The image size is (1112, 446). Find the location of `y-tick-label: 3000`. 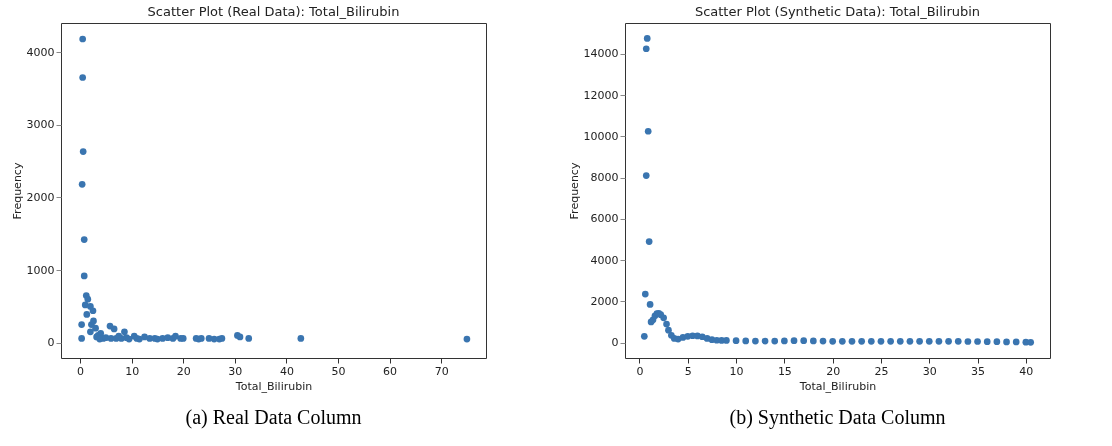

y-tick-label: 3000 is located at coordinates (40, 125).